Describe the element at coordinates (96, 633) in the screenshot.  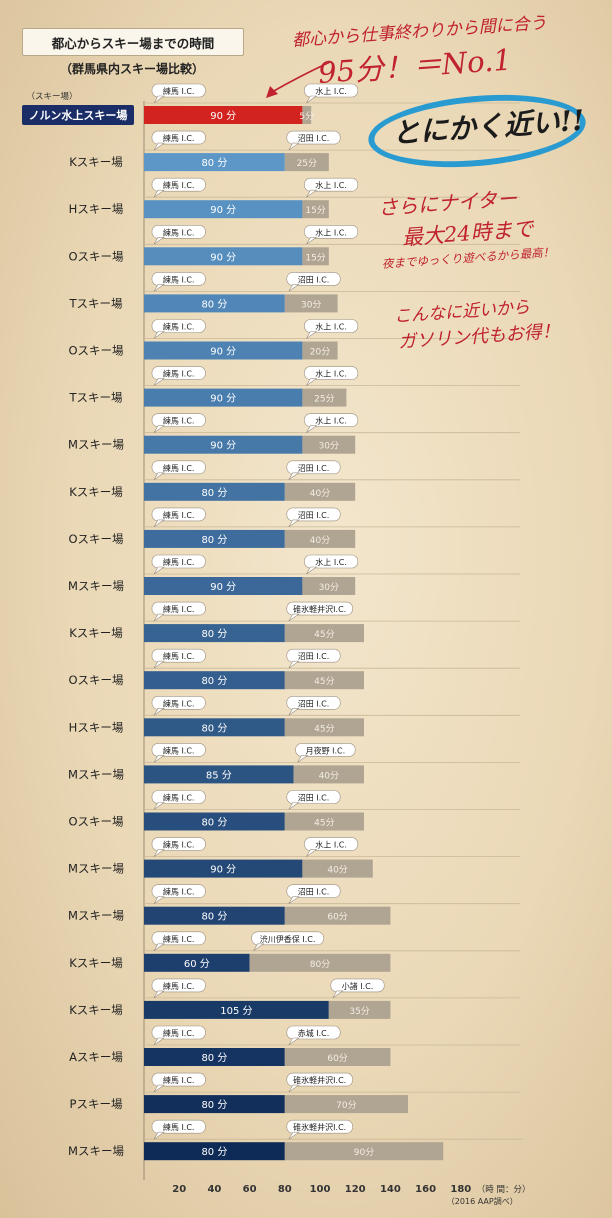
I see `category-label: Kスキー場` at that location.